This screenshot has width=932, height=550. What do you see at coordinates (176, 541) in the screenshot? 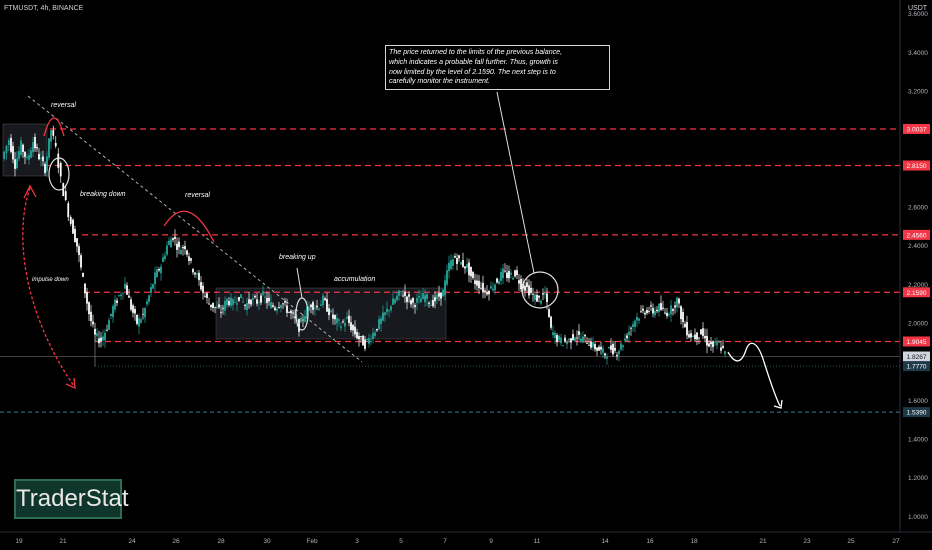
I see `x-tick-label: 26` at bounding box center [176, 541].